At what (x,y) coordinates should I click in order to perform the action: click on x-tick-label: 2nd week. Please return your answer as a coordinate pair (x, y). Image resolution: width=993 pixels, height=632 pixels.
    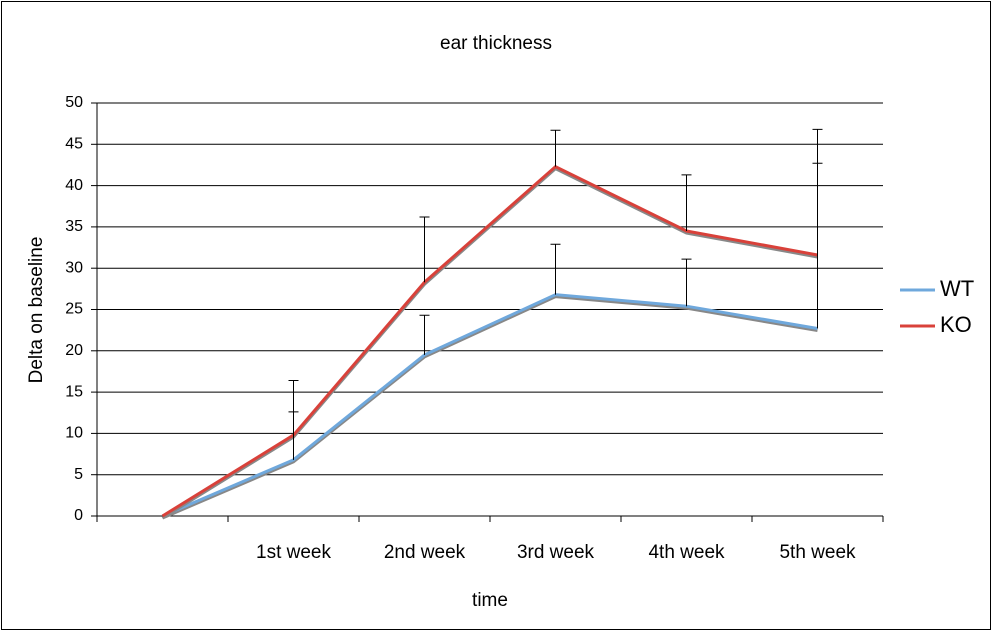
    Looking at the image, I should click on (425, 552).